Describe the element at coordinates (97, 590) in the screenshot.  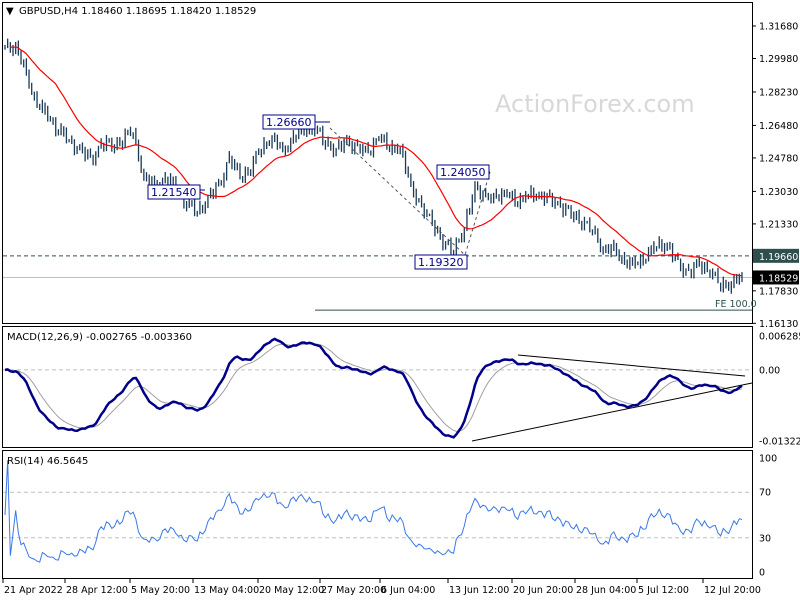
I see `time-tick-label: 28 Apr 12:00` at that location.